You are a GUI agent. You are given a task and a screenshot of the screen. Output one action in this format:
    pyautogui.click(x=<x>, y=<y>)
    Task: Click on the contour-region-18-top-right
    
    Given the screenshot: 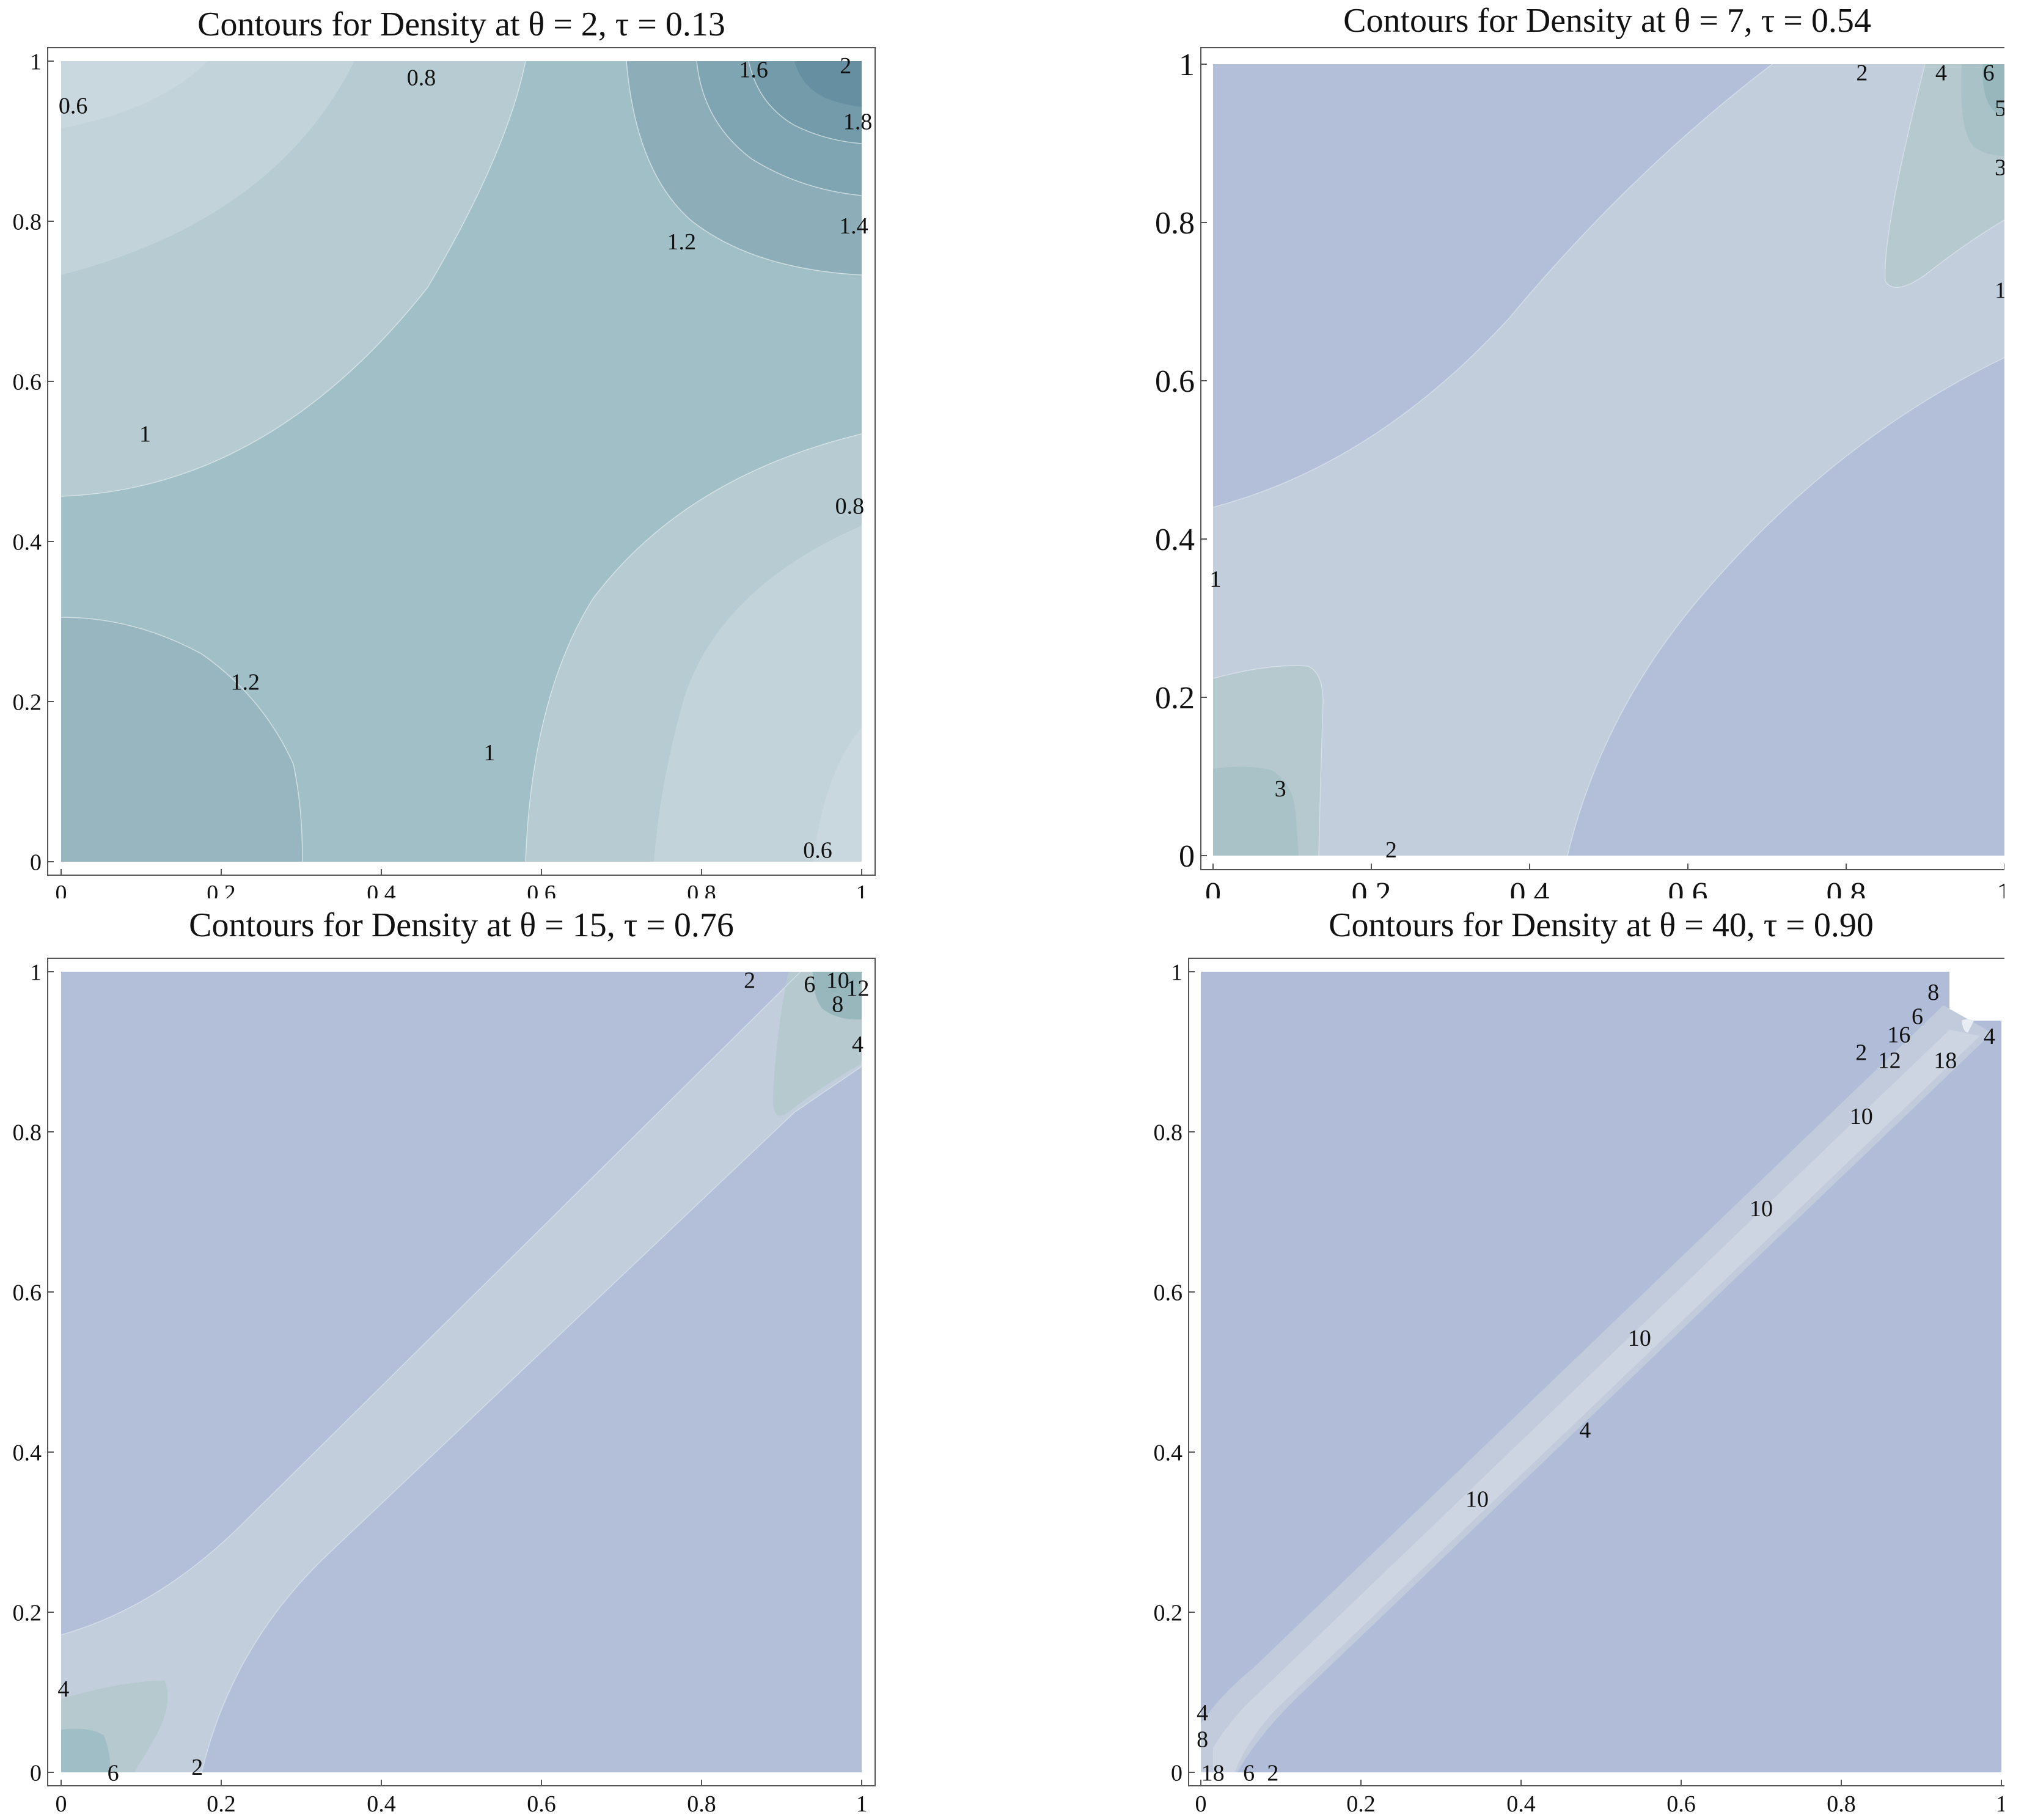 What is the action you would take?
    pyautogui.click(x=1968, y=1026)
    